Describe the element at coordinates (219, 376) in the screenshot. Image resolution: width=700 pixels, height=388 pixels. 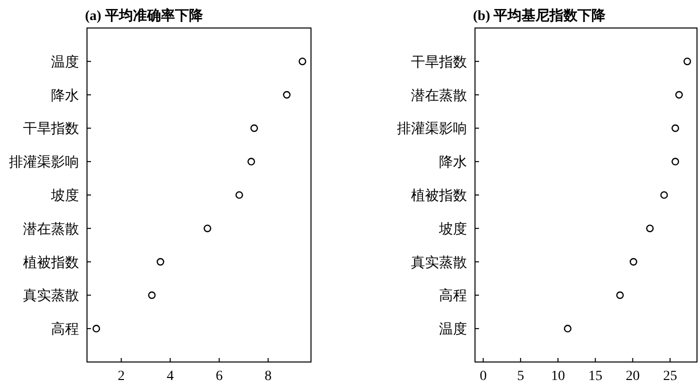
I see `x-tick-label: 6` at that location.